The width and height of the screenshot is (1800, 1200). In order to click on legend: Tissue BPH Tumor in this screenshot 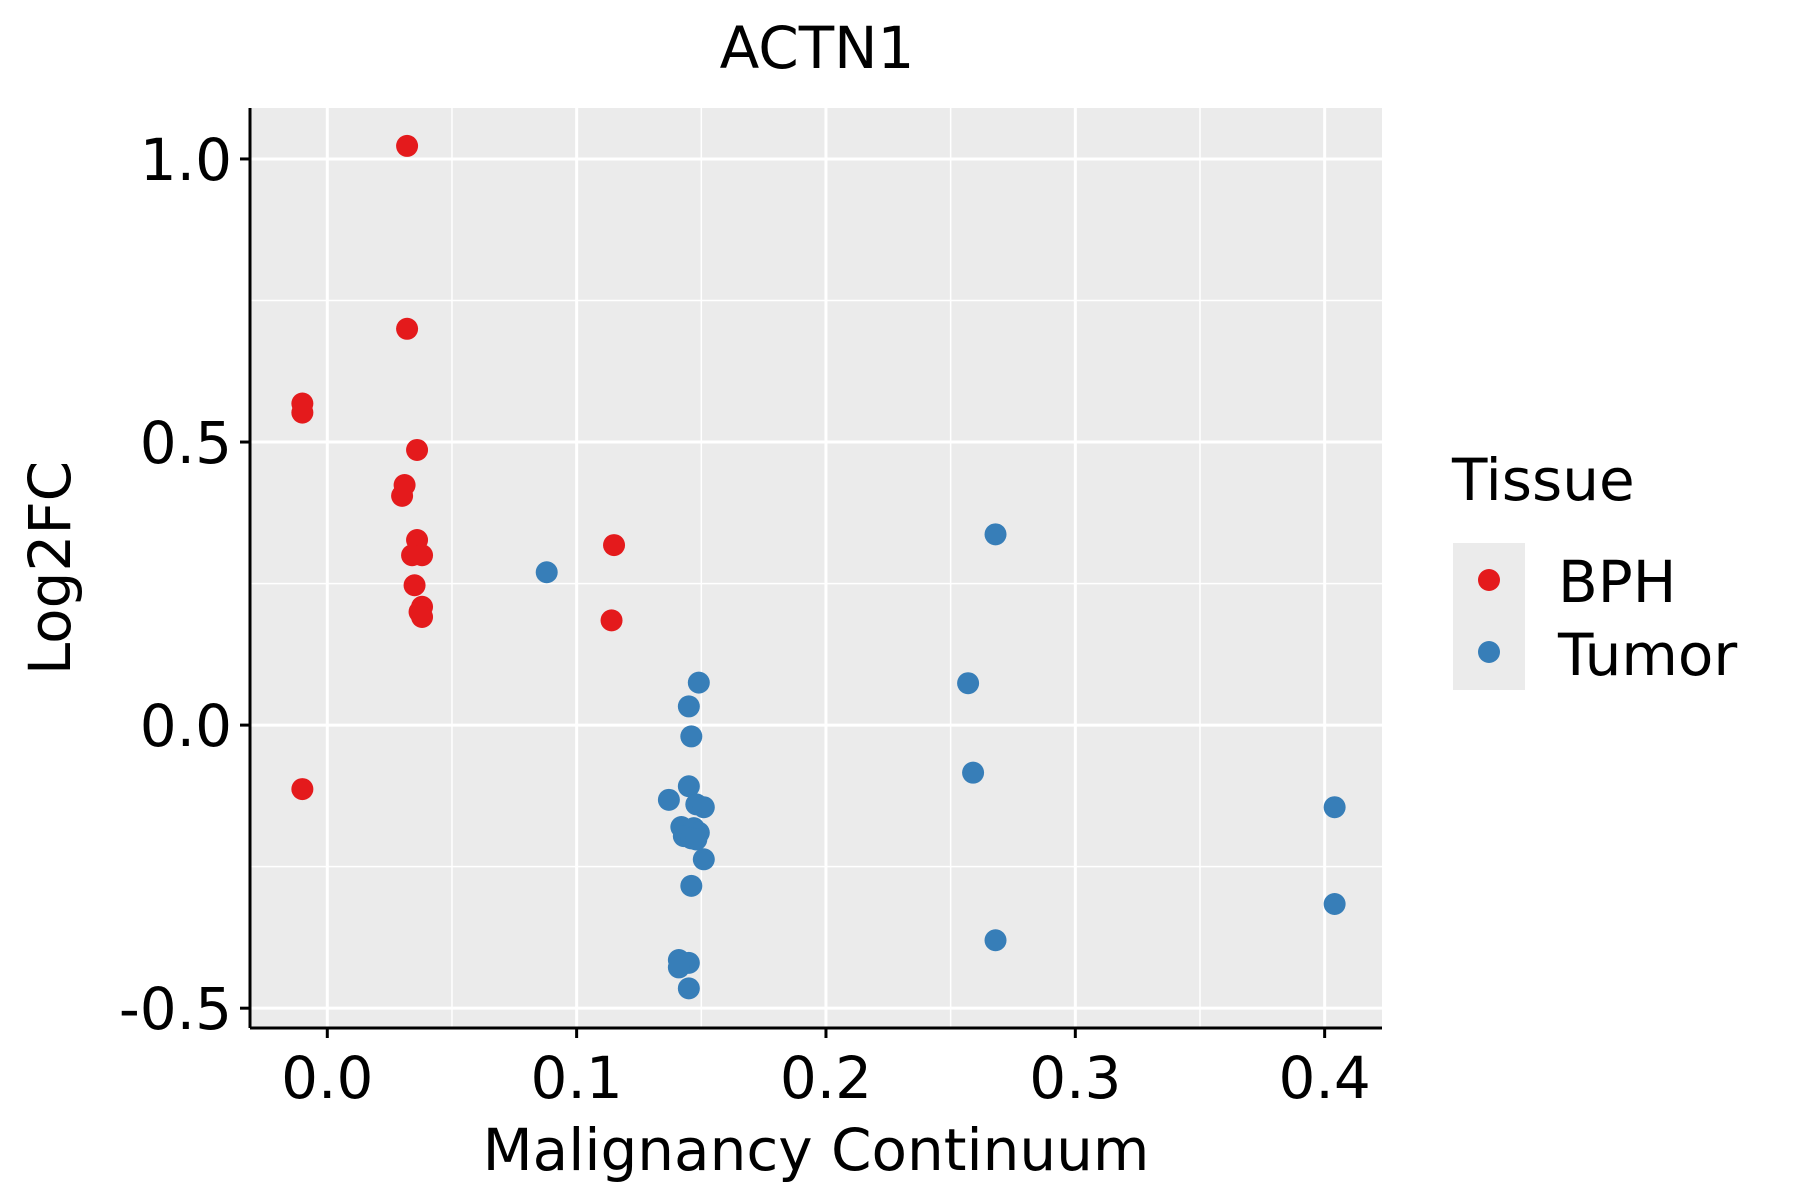, I will do `click(1594, 568)`.